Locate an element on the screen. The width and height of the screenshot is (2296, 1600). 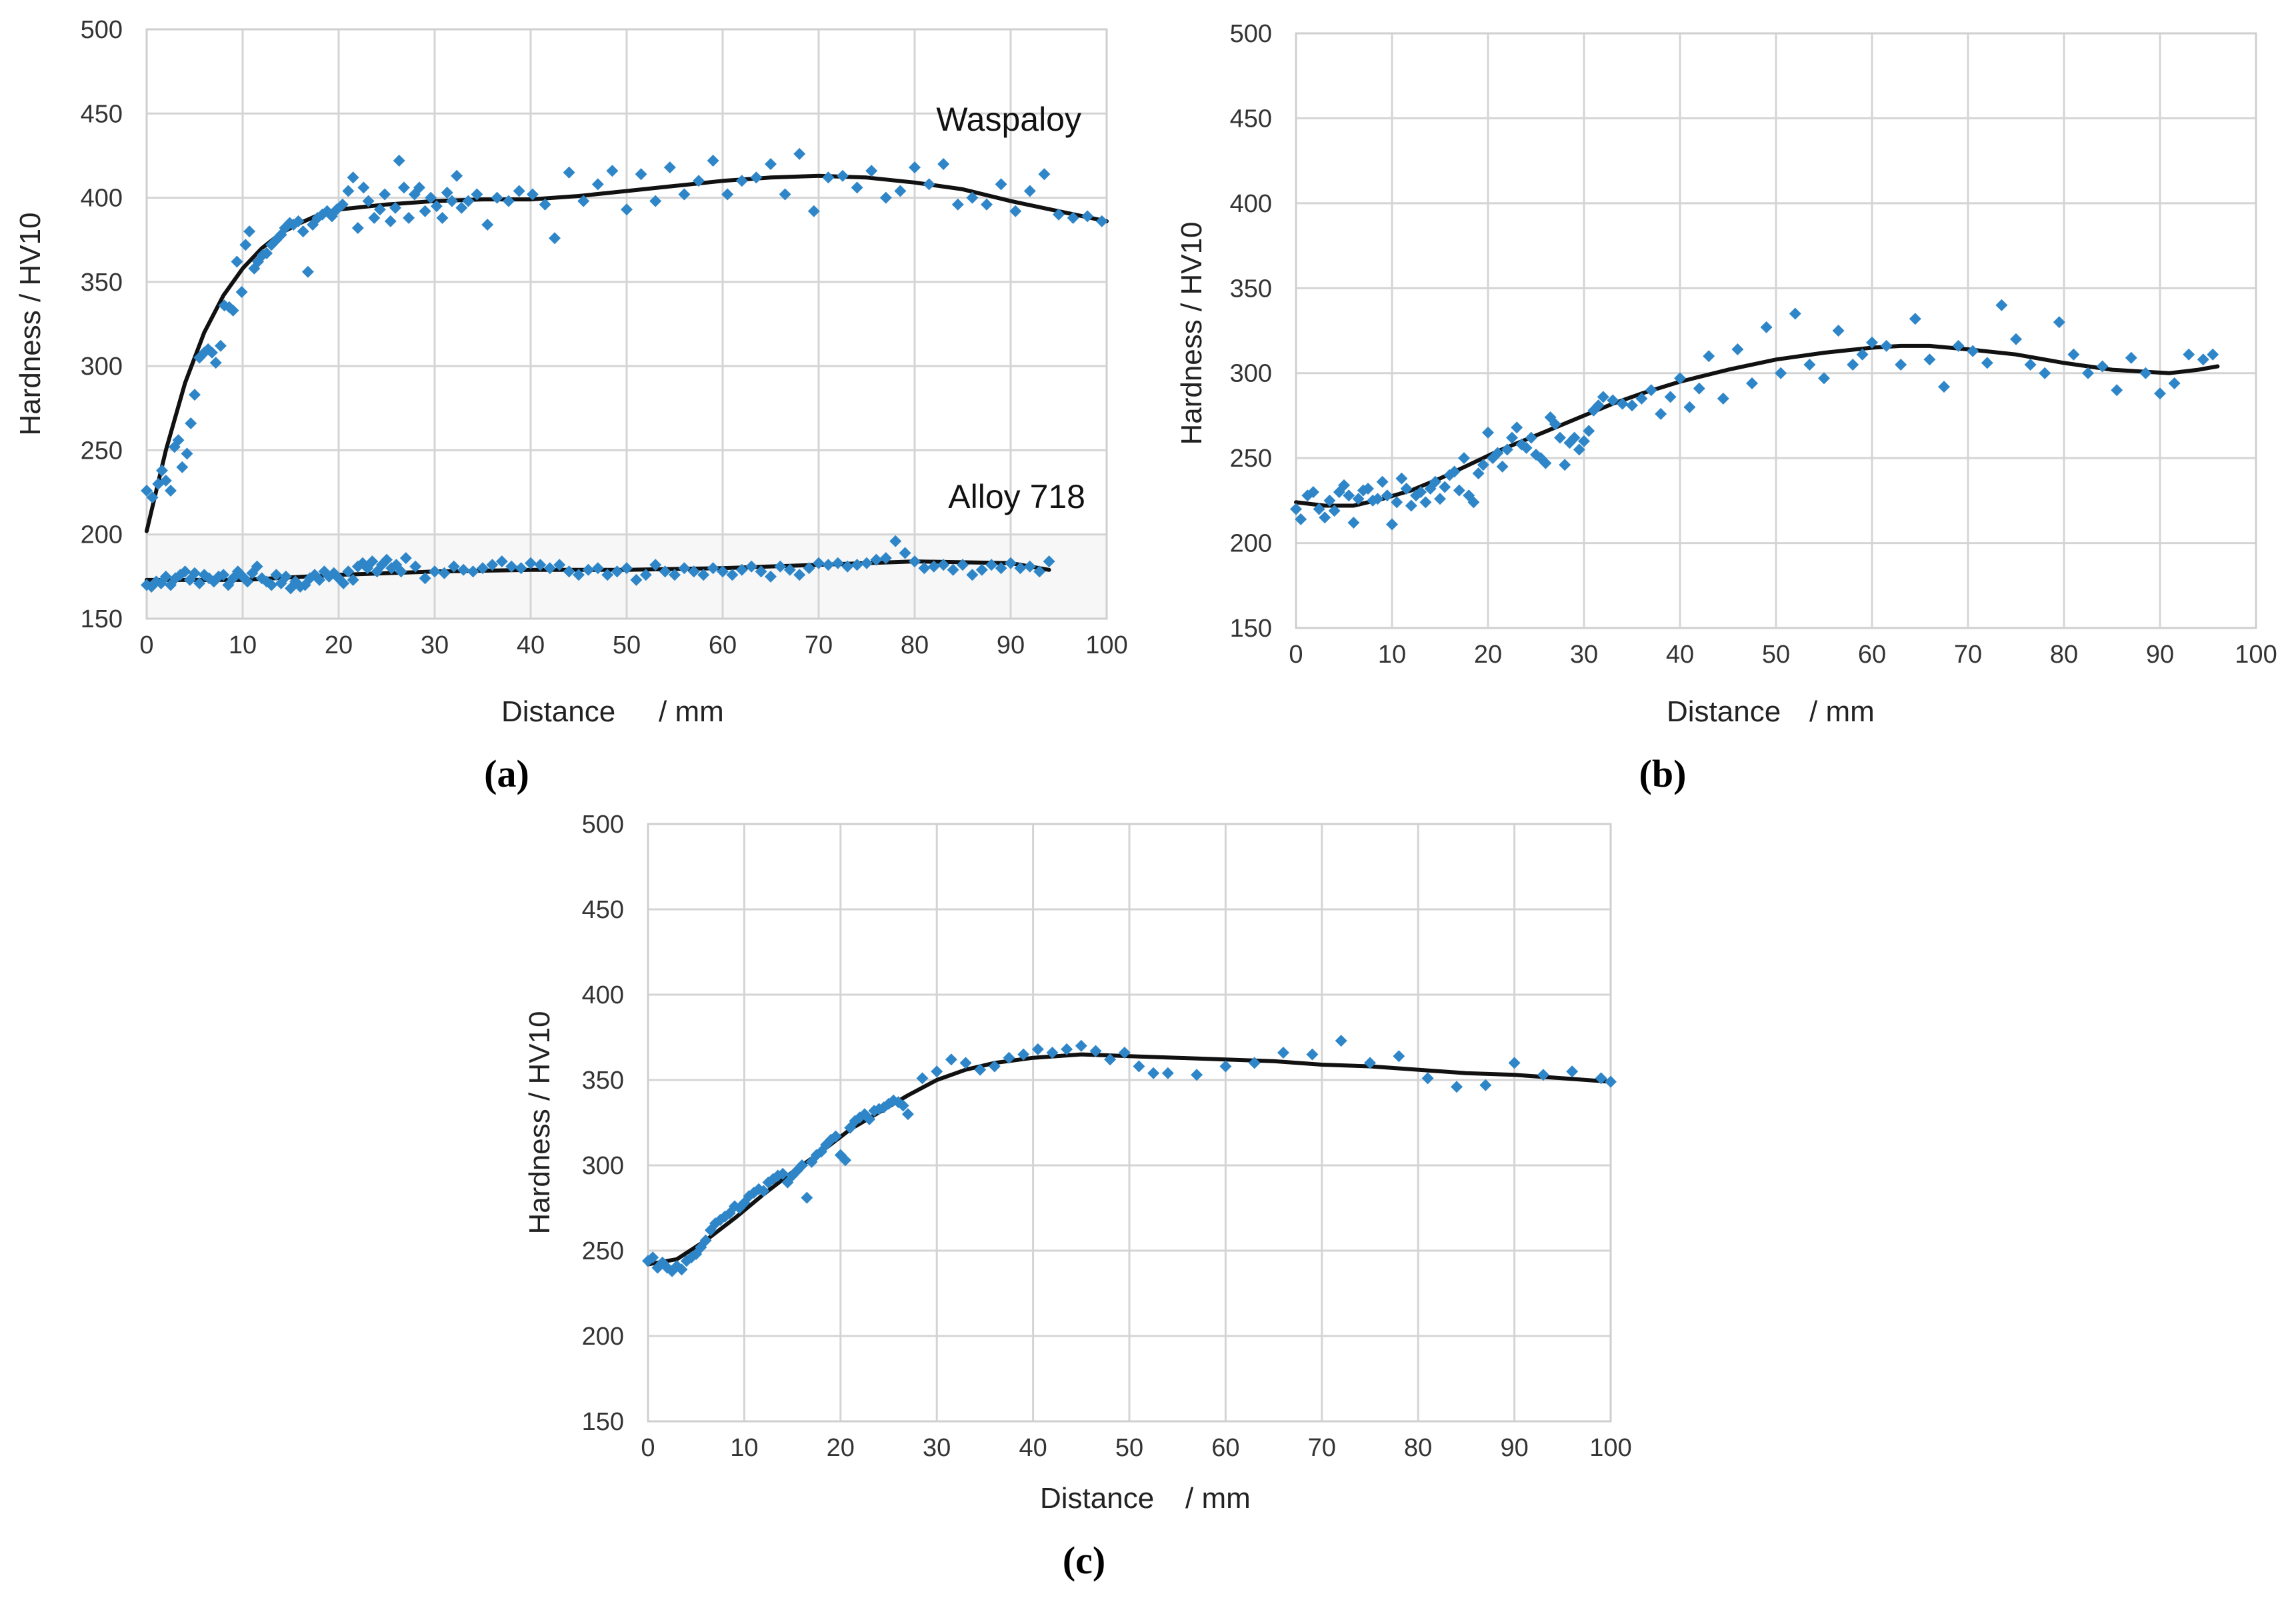
x-tick-label: 70 is located at coordinates (819, 645).